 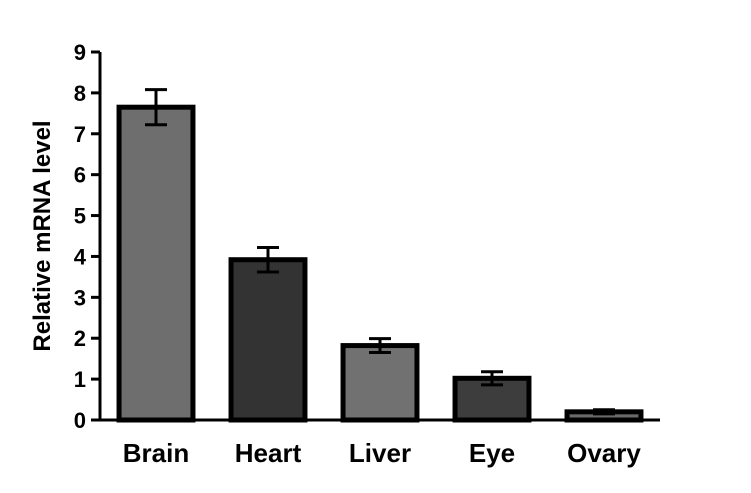 I want to click on x-tick-label-brain: Brain, so click(x=156, y=453).